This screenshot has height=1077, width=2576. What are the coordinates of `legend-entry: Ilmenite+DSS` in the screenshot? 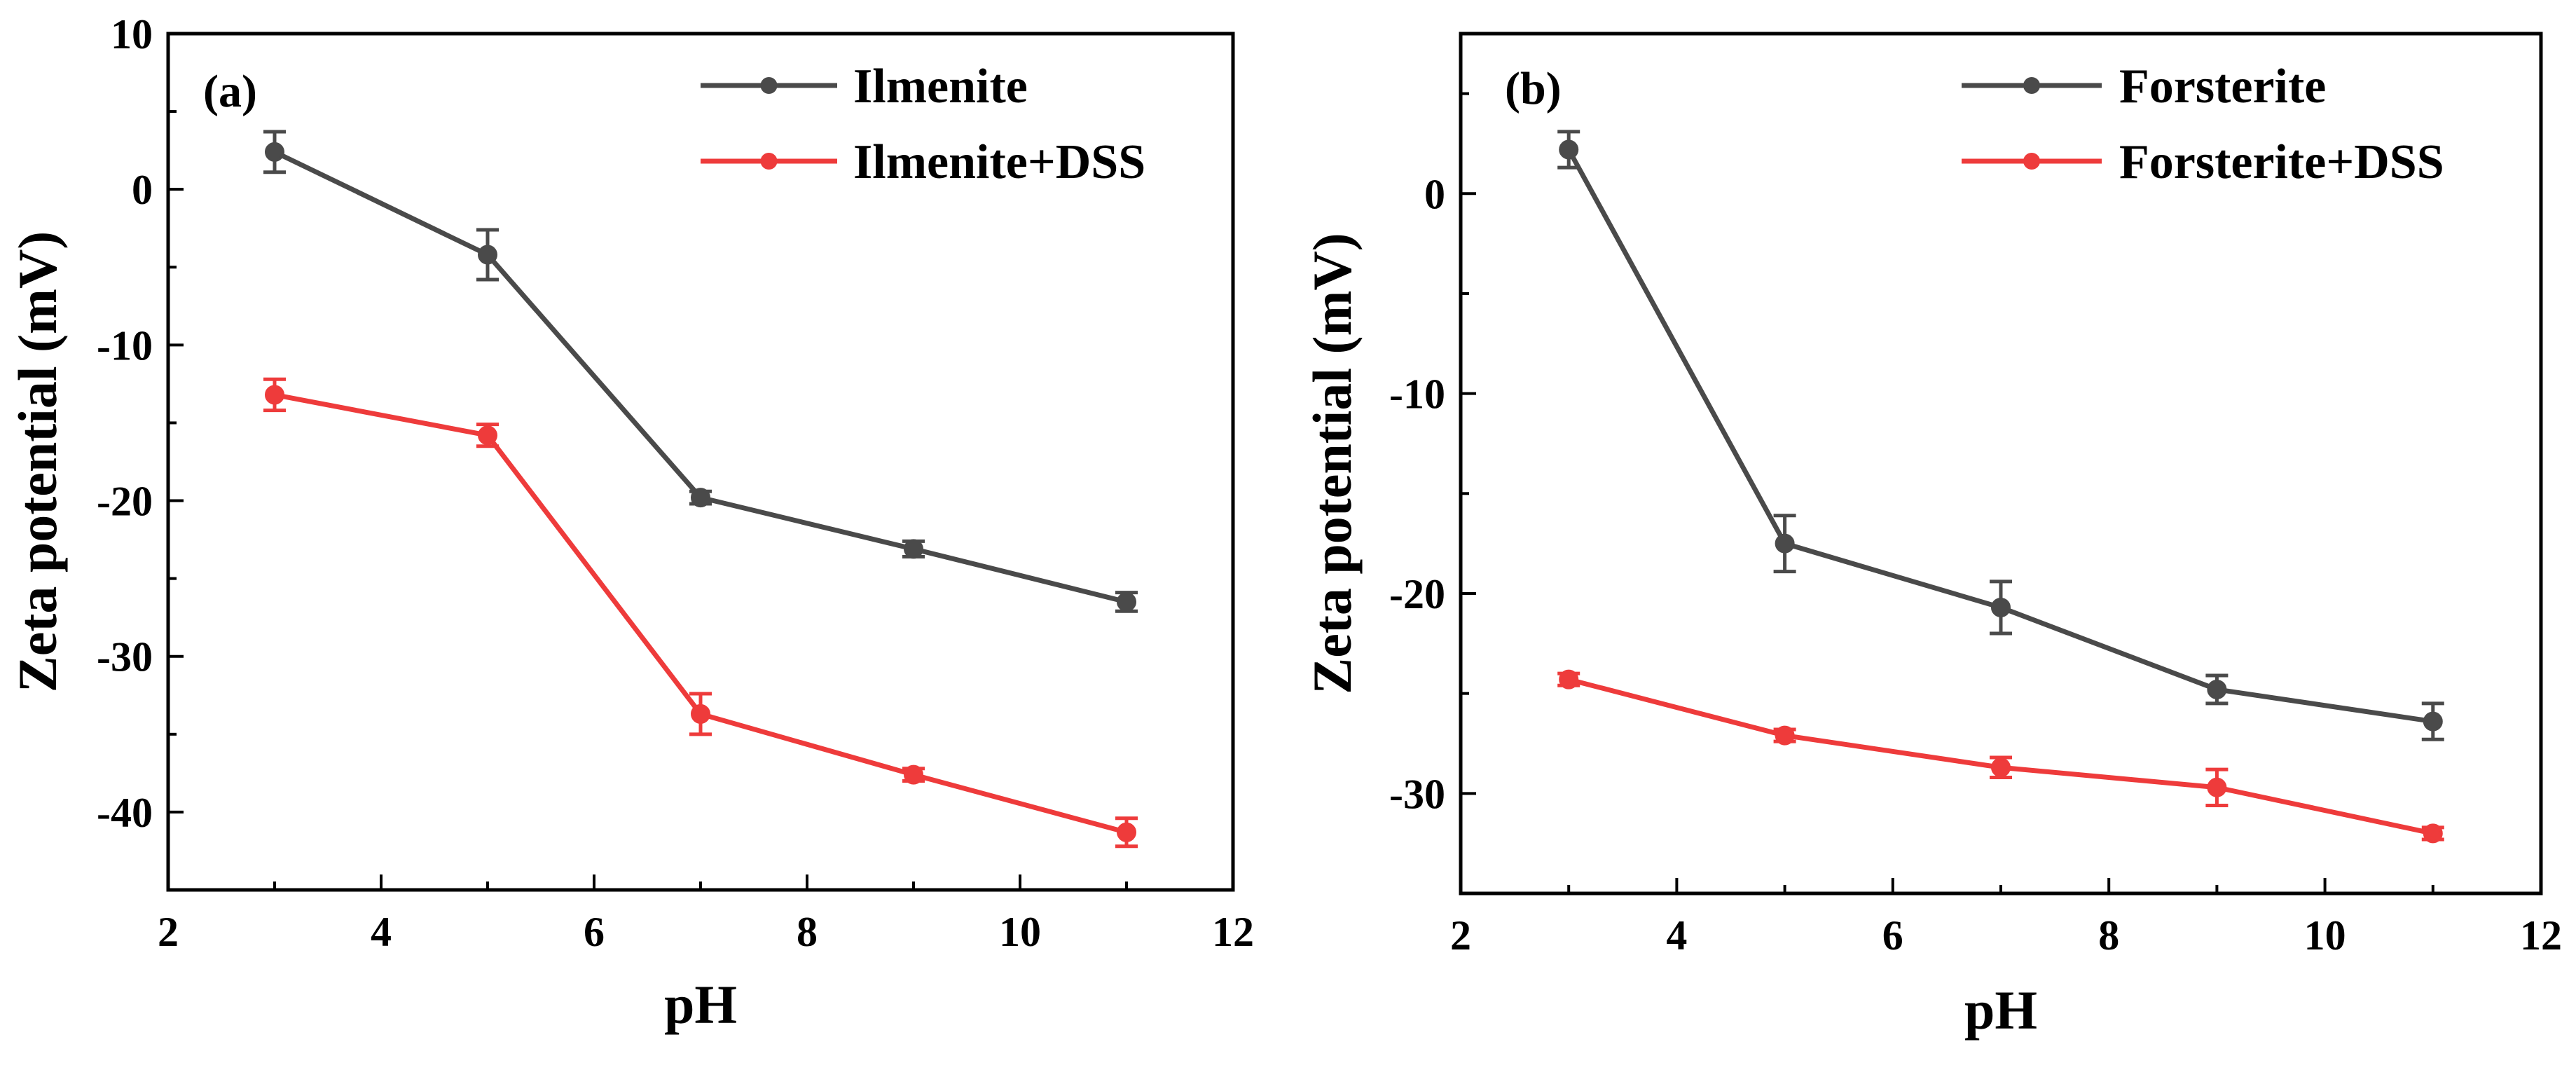 It's located at (923, 162).